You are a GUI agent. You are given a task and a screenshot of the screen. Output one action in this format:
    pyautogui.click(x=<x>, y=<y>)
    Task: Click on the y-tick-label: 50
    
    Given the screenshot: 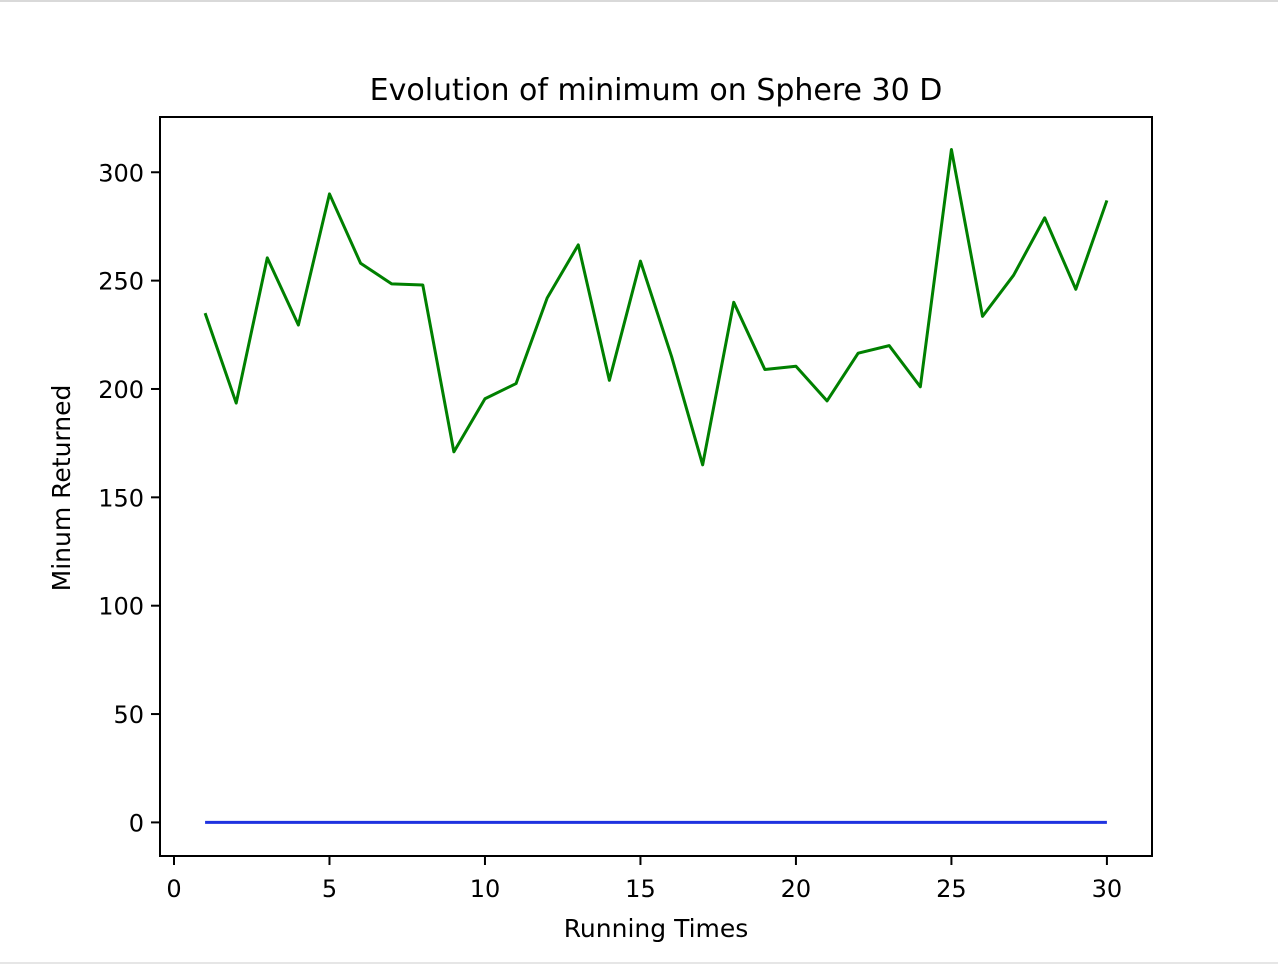 What is the action you would take?
    pyautogui.click(x=128, y=715)
    